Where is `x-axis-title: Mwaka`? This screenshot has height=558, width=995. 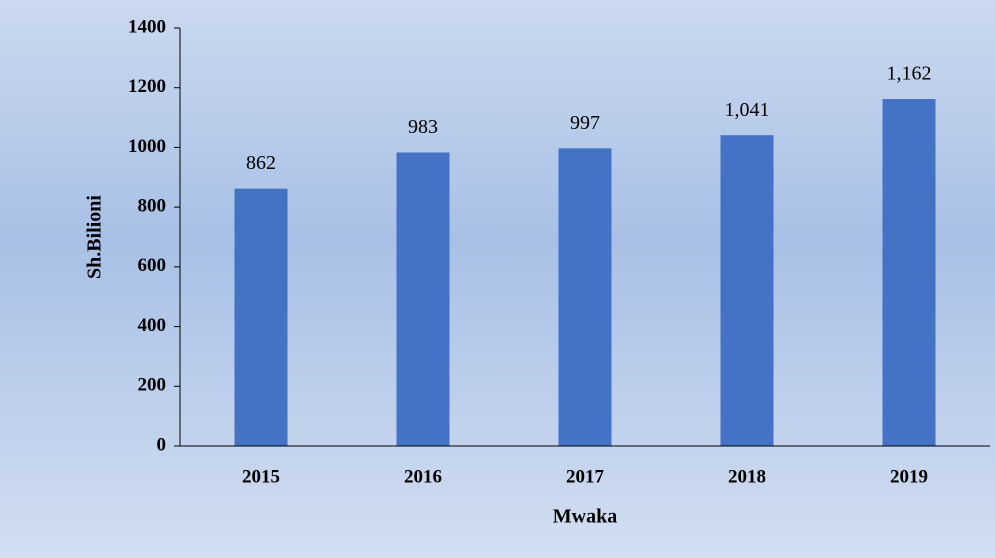
x-axis-title: Mwaka is located at coordinates (585, 517).